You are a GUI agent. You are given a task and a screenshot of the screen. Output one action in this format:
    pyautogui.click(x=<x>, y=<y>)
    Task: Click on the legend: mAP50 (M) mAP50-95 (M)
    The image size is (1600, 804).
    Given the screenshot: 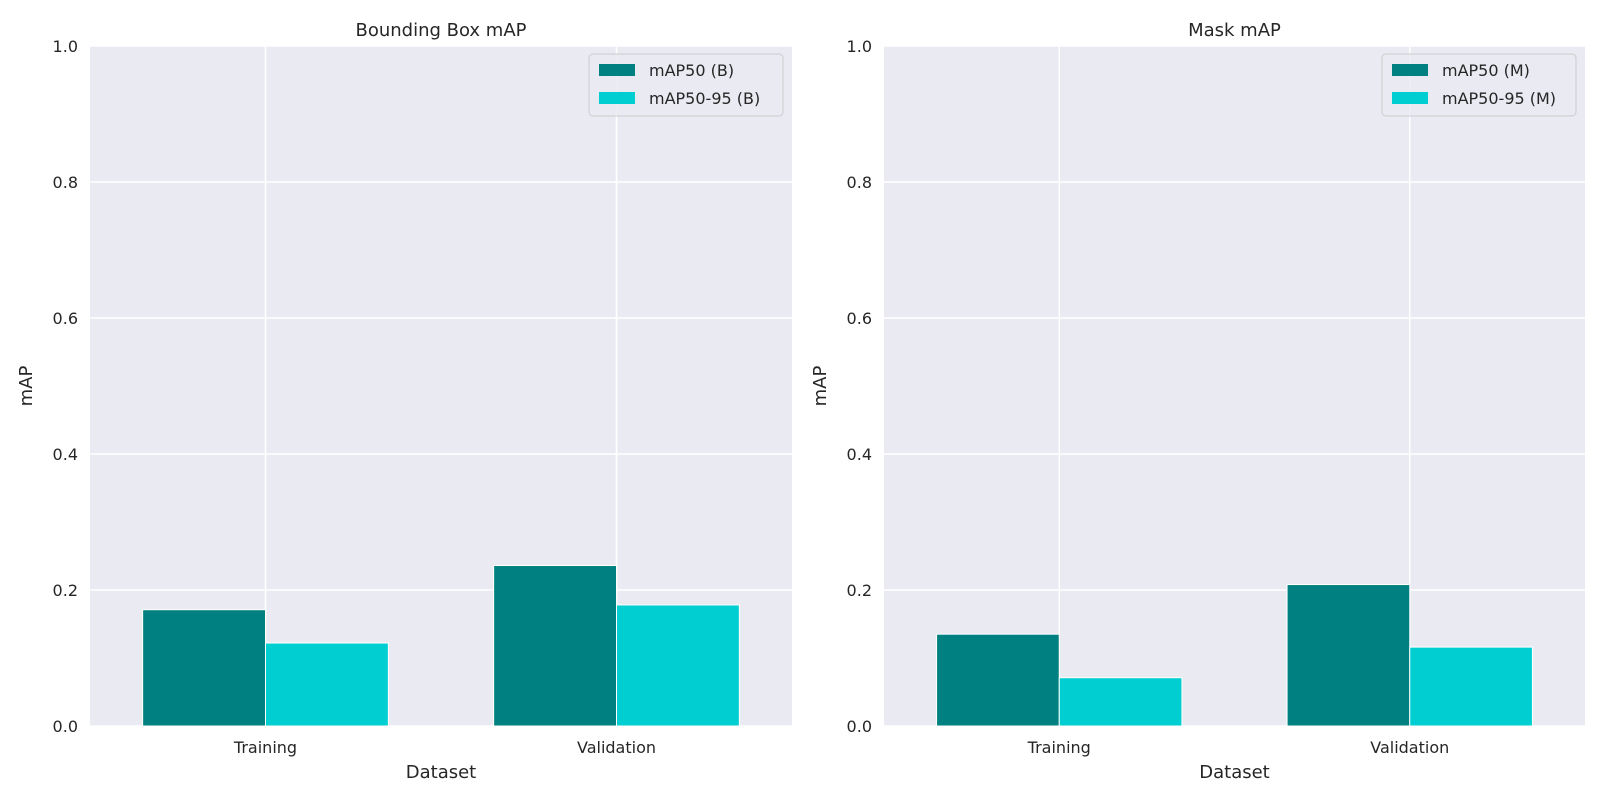 What is the action you would take?
    pyautogui.click(x=1479, y=85)
    